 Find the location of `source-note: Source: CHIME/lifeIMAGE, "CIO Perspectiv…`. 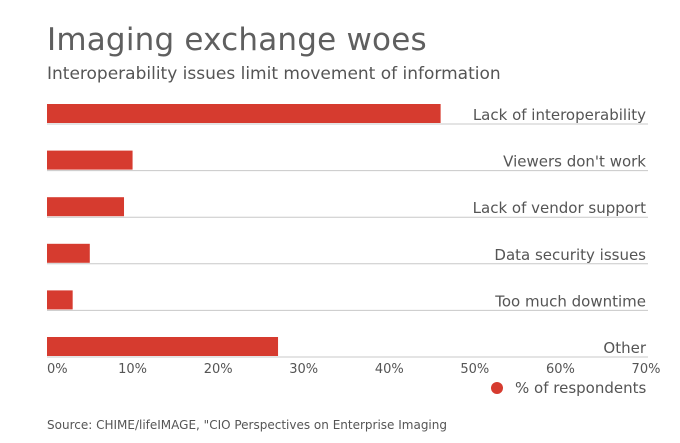

source-note: Source: CHIME/lifeIMAGE, "CIO Perspectiv… is located at coordinates (247, 425).